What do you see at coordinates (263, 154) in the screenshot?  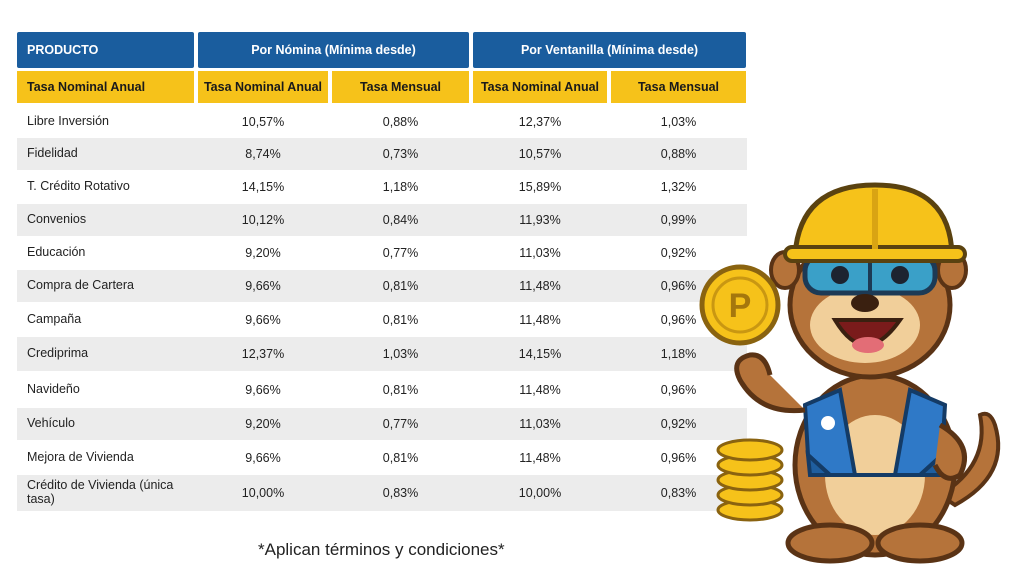 I see `rate-cell-nom-anual: 8,74%` at bounding box center [263, 154].